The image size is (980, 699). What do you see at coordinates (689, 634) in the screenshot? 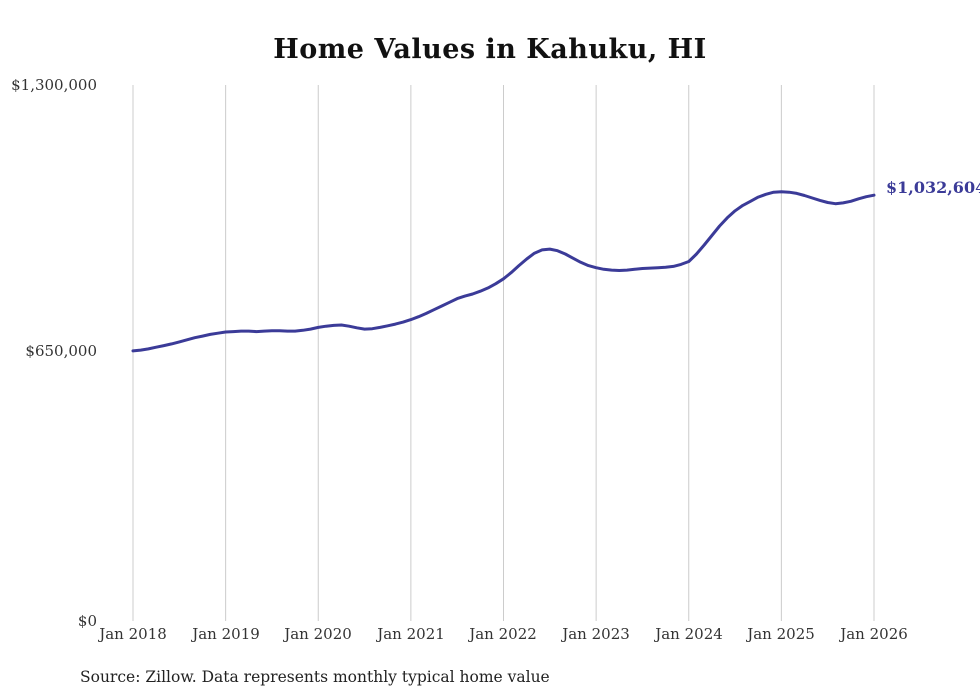
I see `x-axis-tick-jan-2024: Jan 2024` at bounding box center [689, 634].